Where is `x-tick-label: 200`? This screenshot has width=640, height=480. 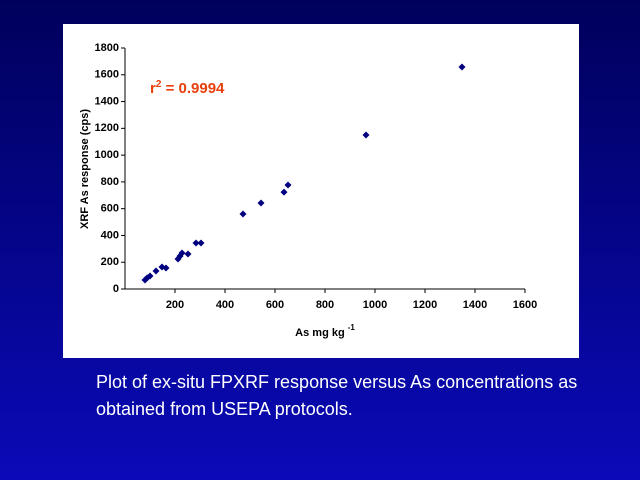 x-tick-label: 200 is located at coordinates (175, 305).